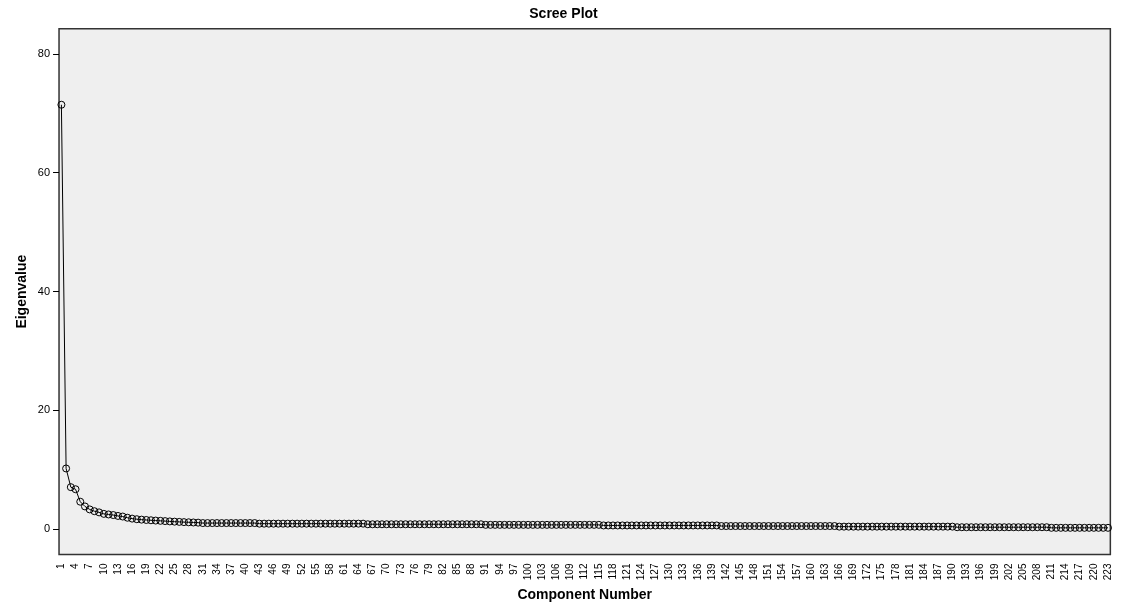  Describe the element at coordinates (174, 569) in the screenshot. I see `x-tick-label: 25` at that location.